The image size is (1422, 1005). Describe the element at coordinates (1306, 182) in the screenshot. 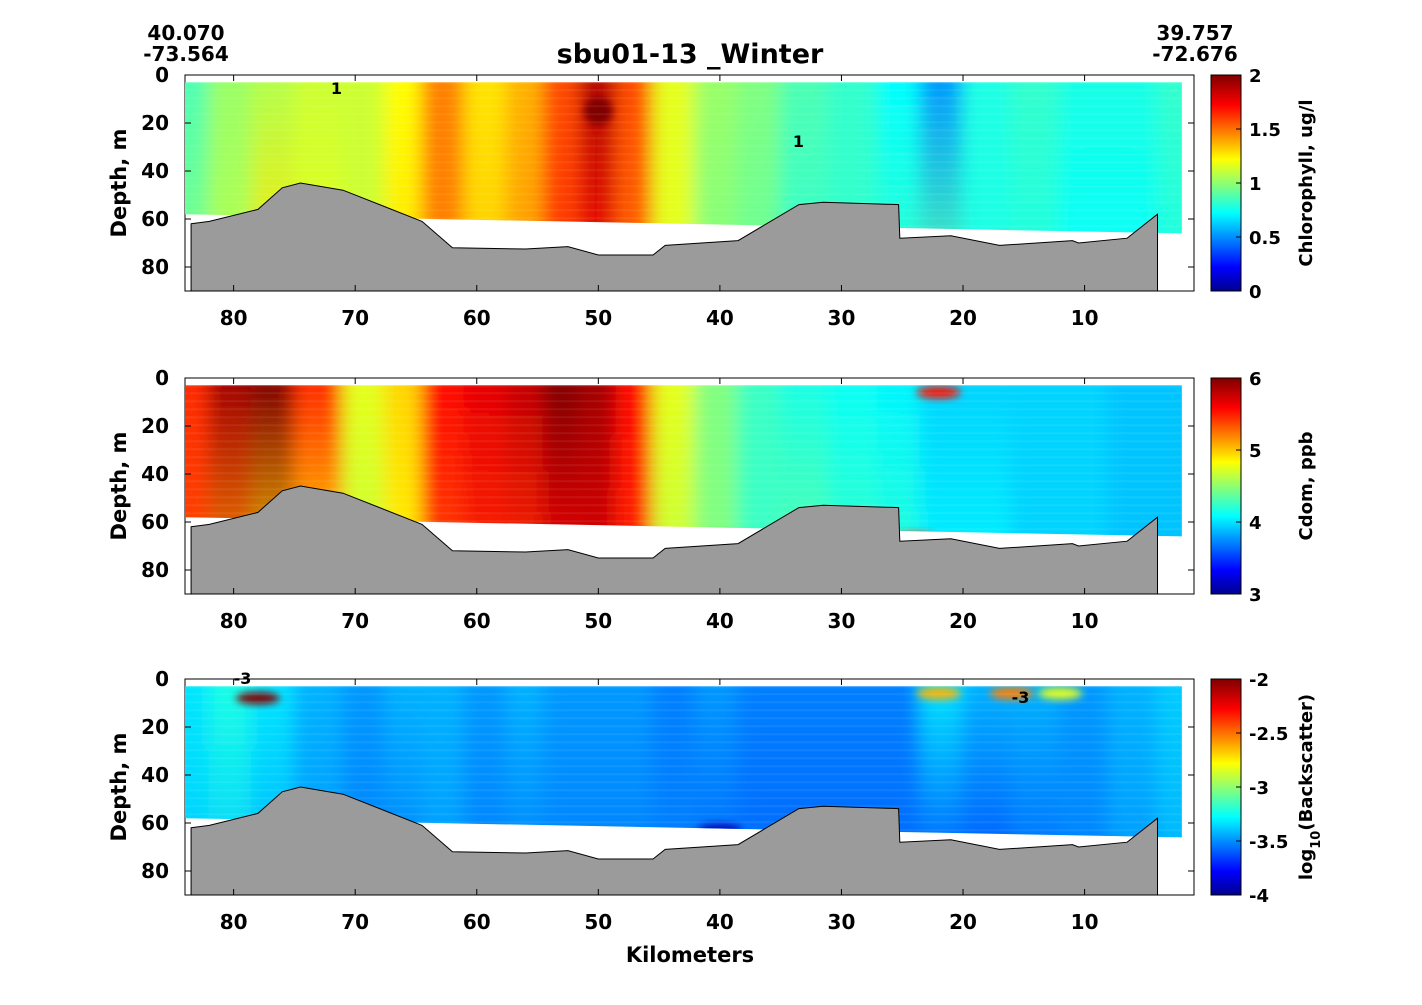

I see `colorbar-label: Chlorophyll, ug/l` at that location.